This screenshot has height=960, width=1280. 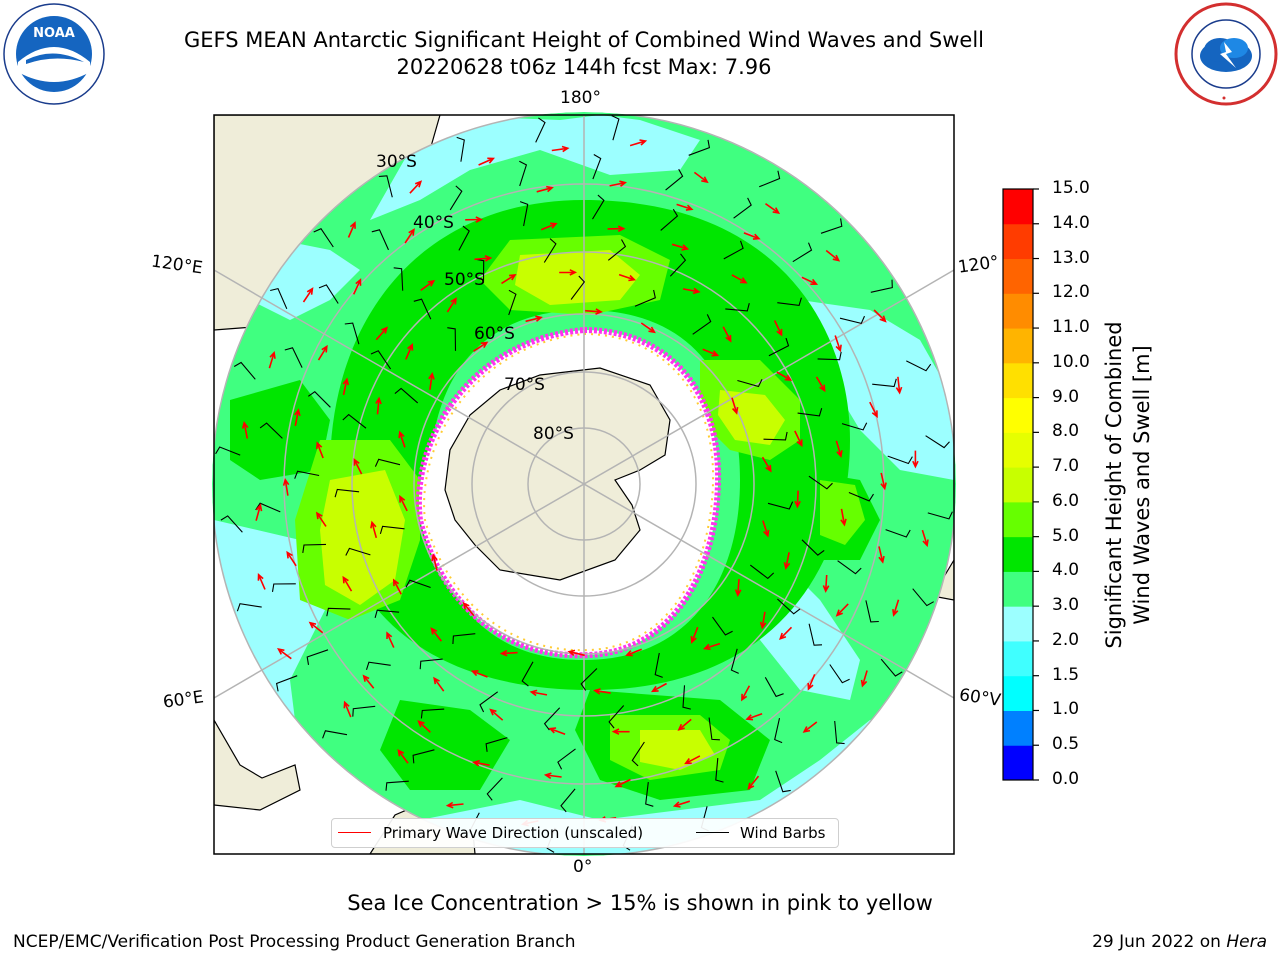 What do you see at coordinates (1066, 570) in the screenshot?
I see `colorbar-tick-label: 4.0` at bounding box center [1066, 570].